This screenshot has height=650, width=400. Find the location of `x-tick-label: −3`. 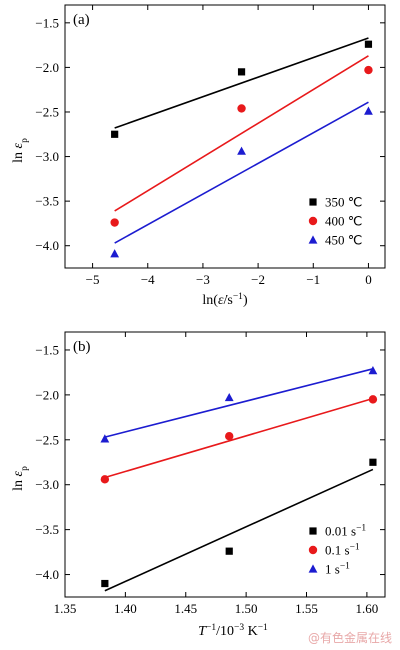

x-tick-label: −3 is located at coordinates (203, 279).